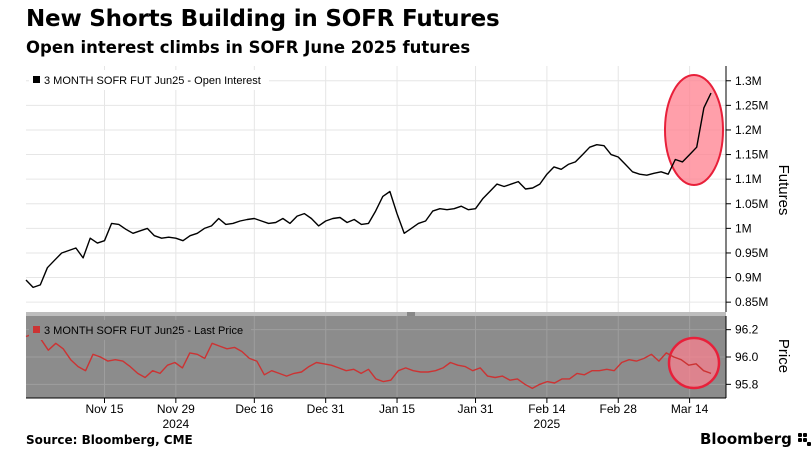 Image resolution: width=812 pixels, height=466 pixels. I want to click on x-tick-label: Feb 28, so click(619, 409).